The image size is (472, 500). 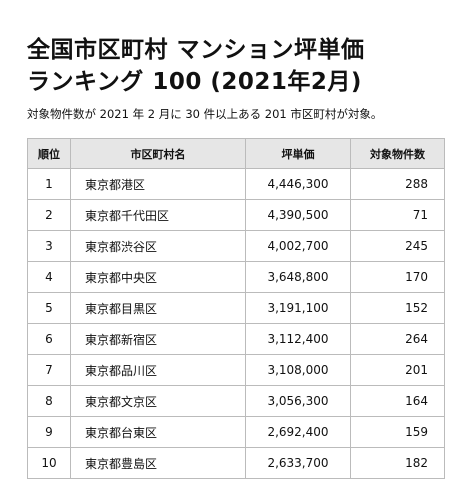 What do you see at coordinates (397, 339) in the screenshot?
I see `table-cell: 264` at bounding box center [397, 339].